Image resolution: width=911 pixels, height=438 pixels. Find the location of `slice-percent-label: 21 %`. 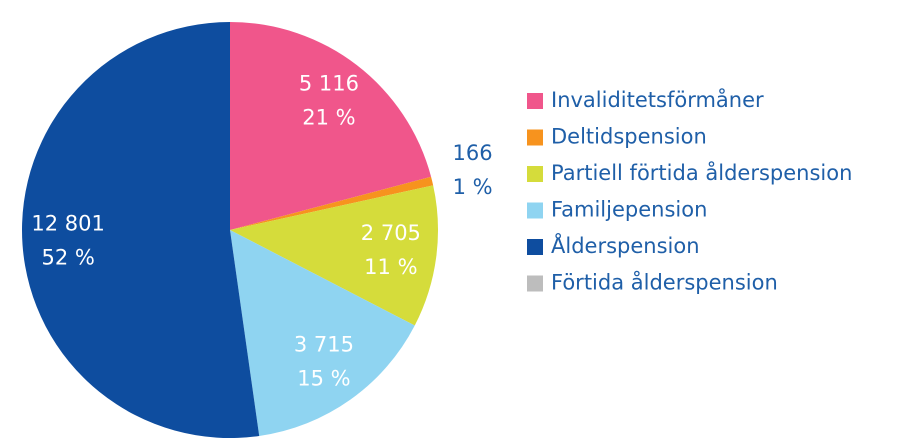

slice-percent-label: 21 % is located at coordinates (328, 117).